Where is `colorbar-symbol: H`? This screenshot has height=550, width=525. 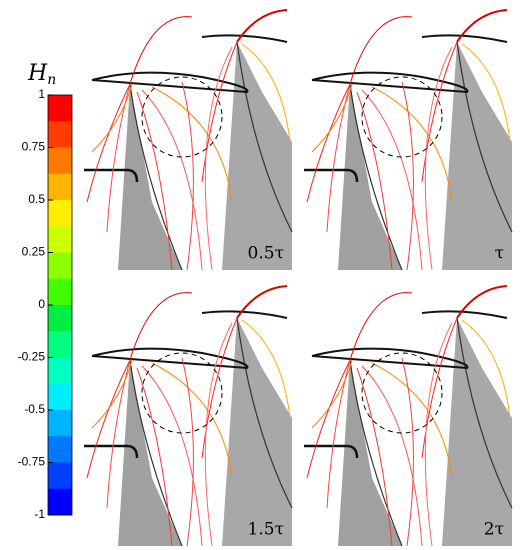 colorbar-symbol: H is located at coordinates (37, 73).